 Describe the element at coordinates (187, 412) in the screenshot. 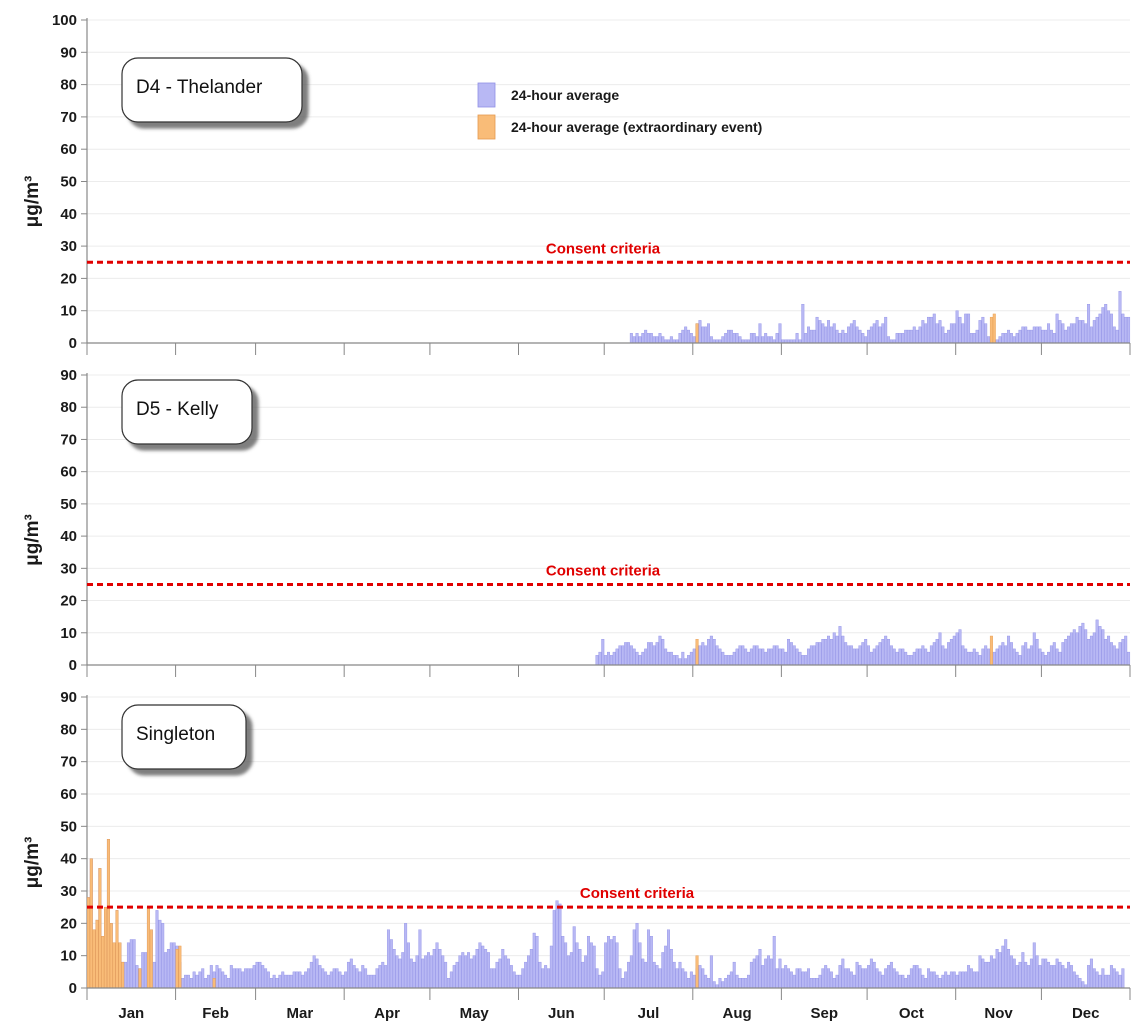

I see `station-label-box: D5 - Kelly` at that location.